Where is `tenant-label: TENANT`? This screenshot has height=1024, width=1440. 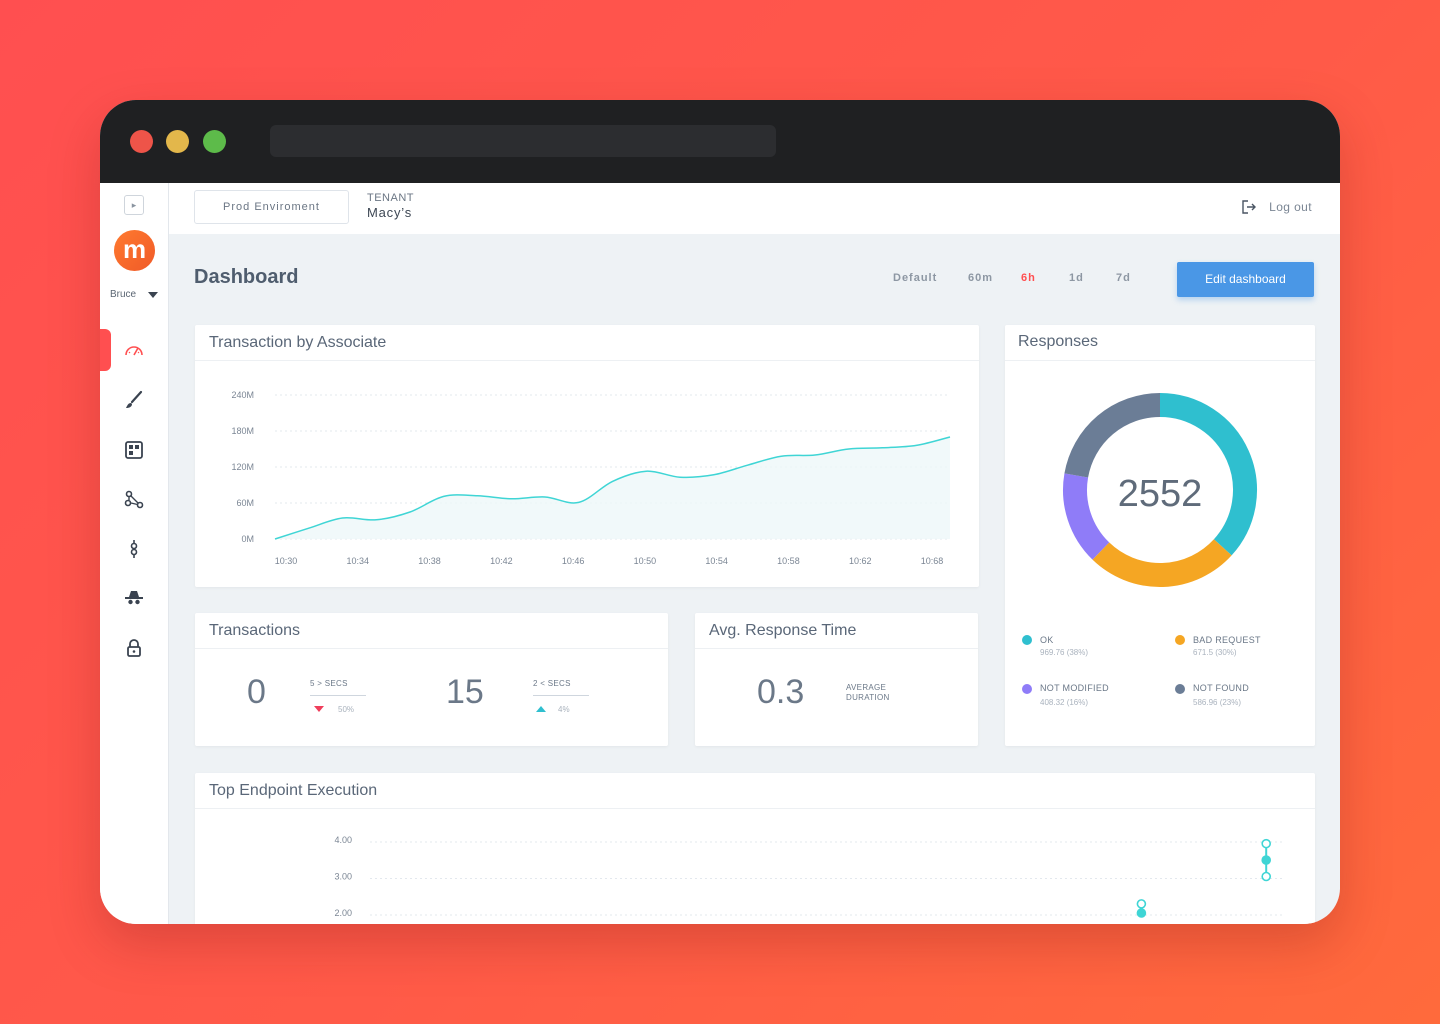
tenant-label: TENANT is located at coordinates (390, 198).